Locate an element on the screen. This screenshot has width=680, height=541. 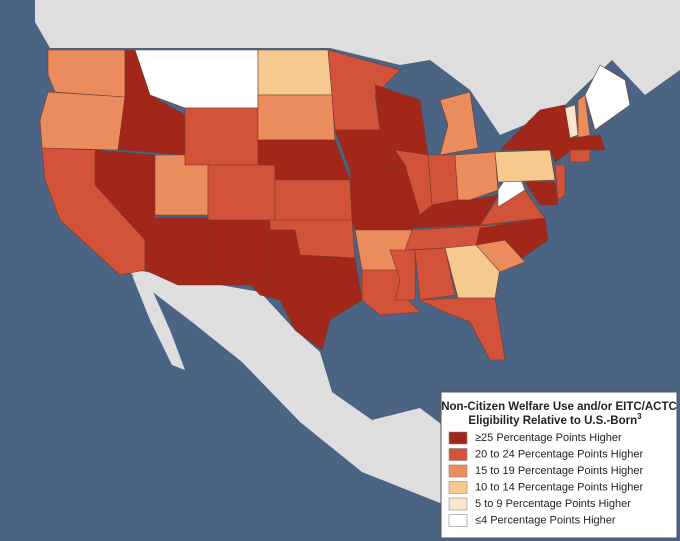
legend-box is located at coordinates (559, 465).